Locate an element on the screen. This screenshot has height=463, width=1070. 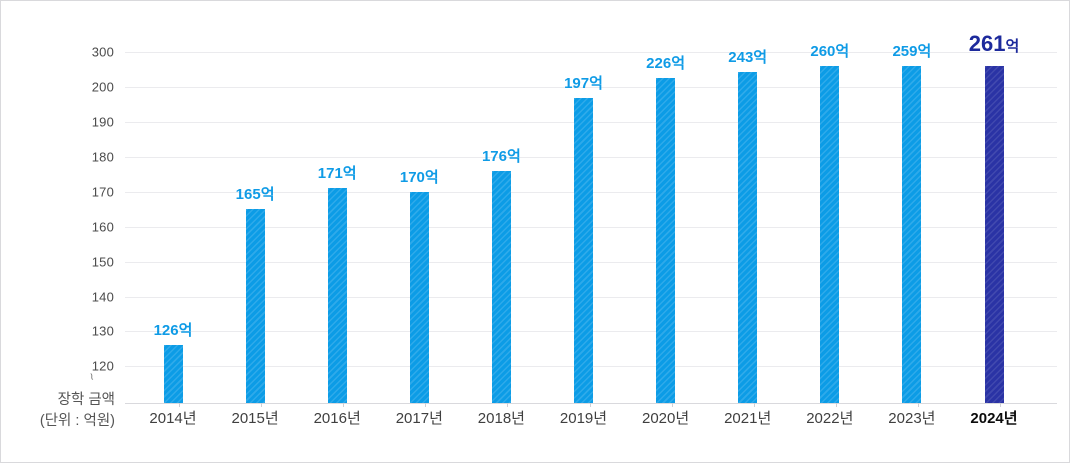
bar-value-number: 261 is located at coordinates (987, 43).